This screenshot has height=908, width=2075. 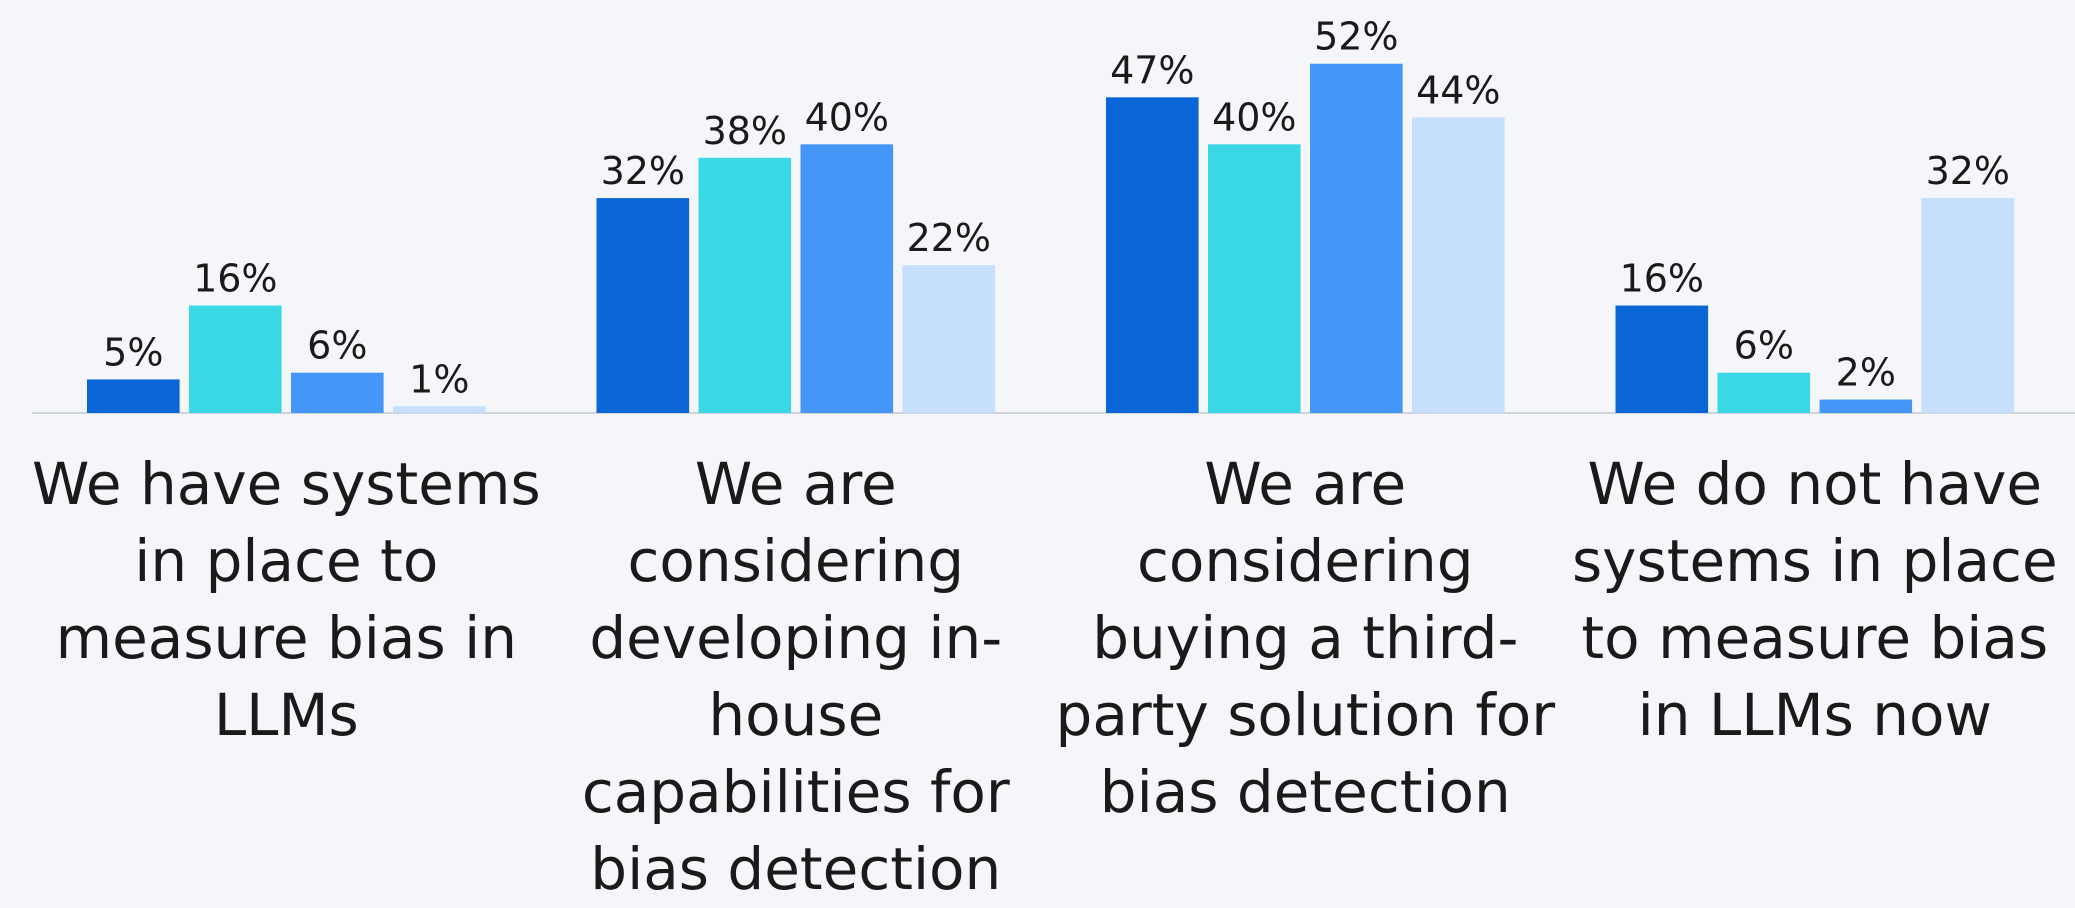 I want to click on data-label: 47%, so click(x=1152, y=70).